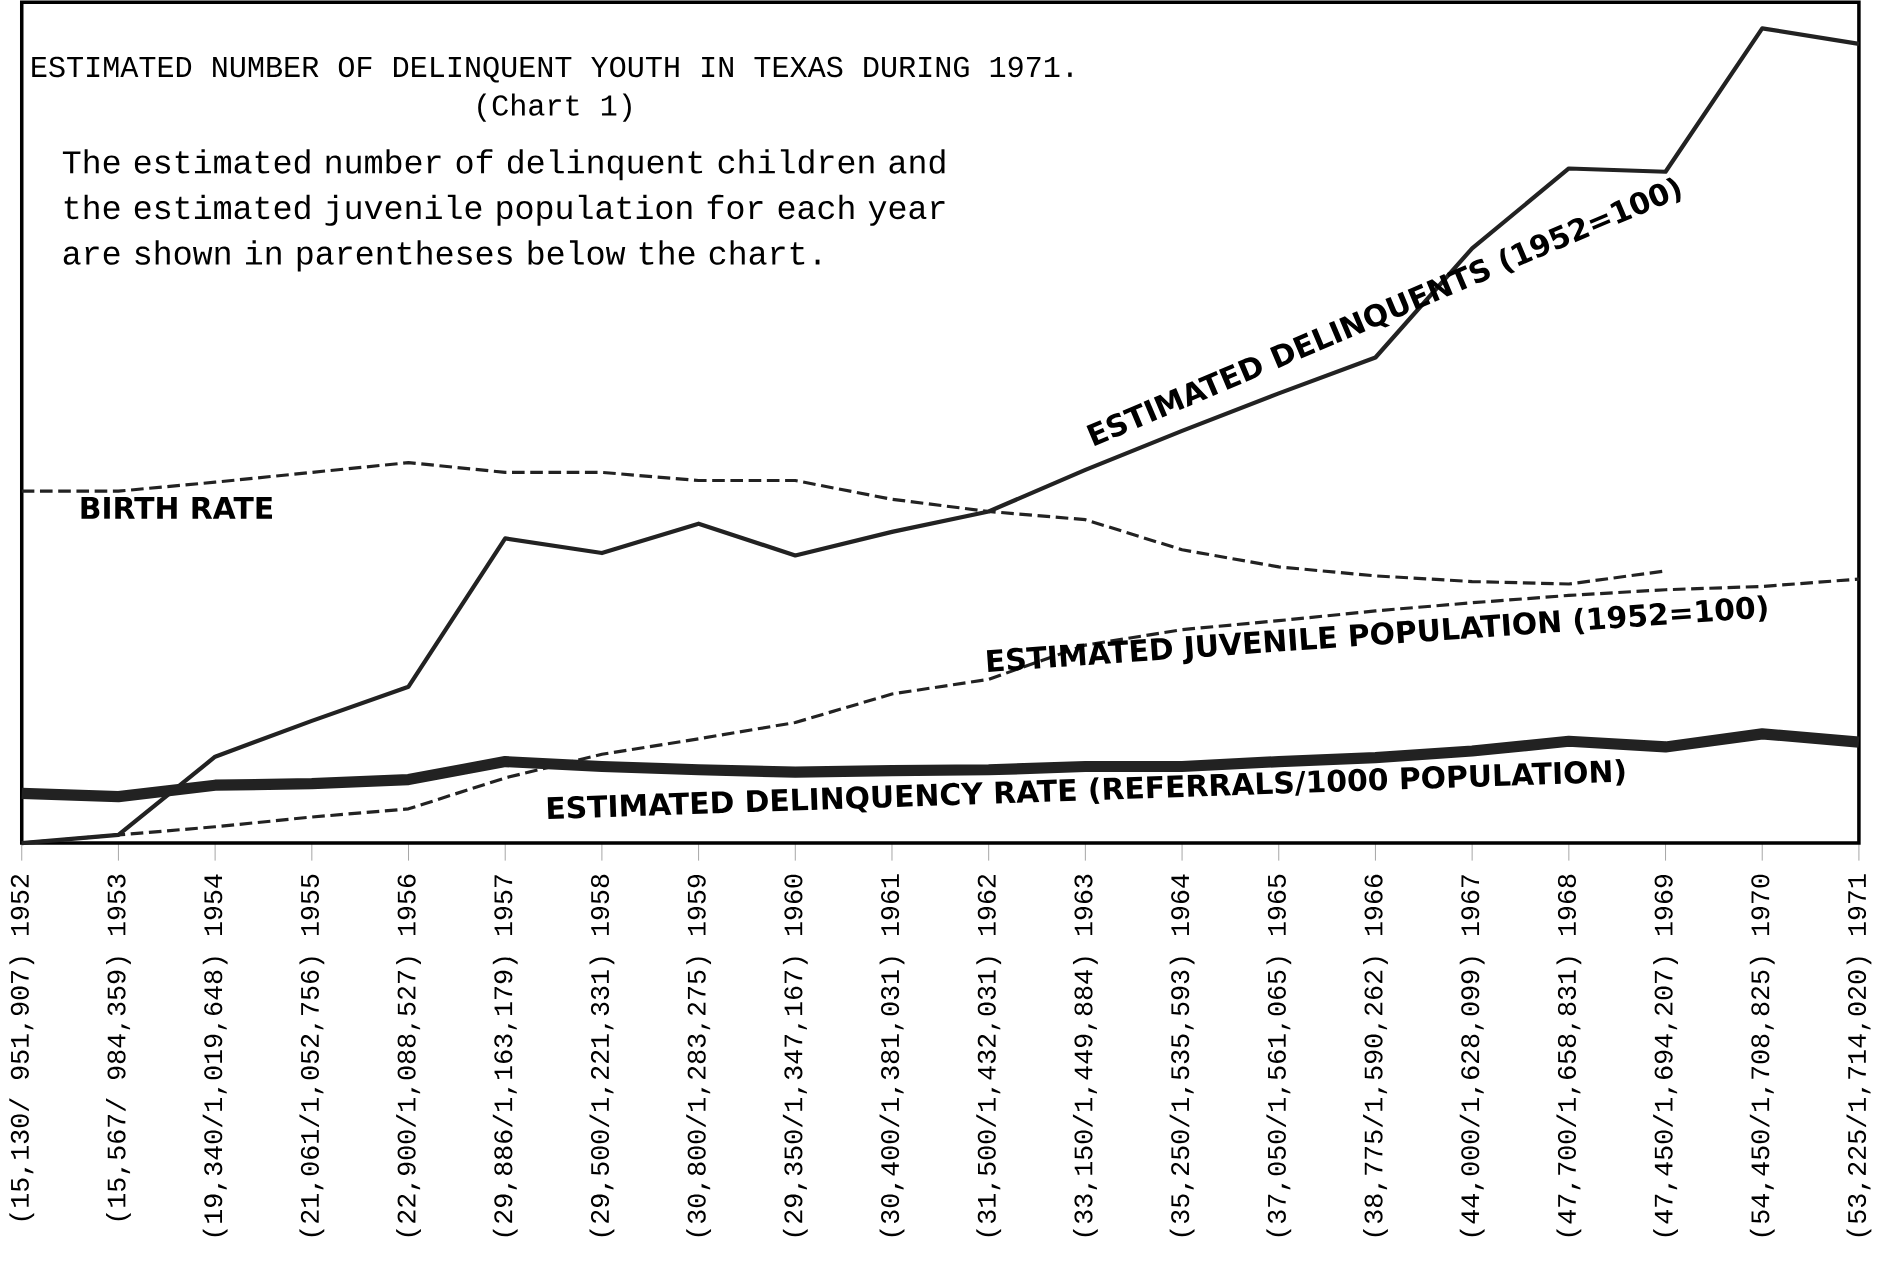 Image resolution: width=1895 pixels, height=1262 pixels. Describe the element at coordinates (1859, 1055) in the screenshot. I see `x-tick-label: (53,225/1,714,020) 1971` at that location.